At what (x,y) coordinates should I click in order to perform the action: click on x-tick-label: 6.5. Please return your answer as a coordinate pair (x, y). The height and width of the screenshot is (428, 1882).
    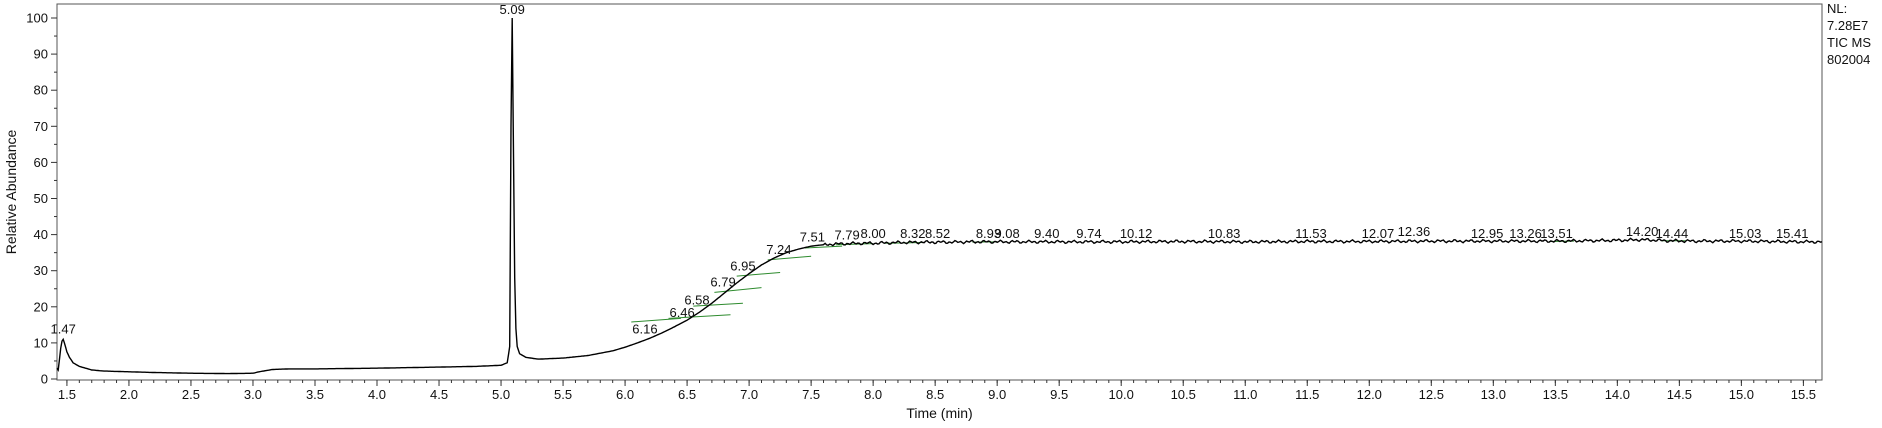
    Looking at the image, I should click on (687, 394).